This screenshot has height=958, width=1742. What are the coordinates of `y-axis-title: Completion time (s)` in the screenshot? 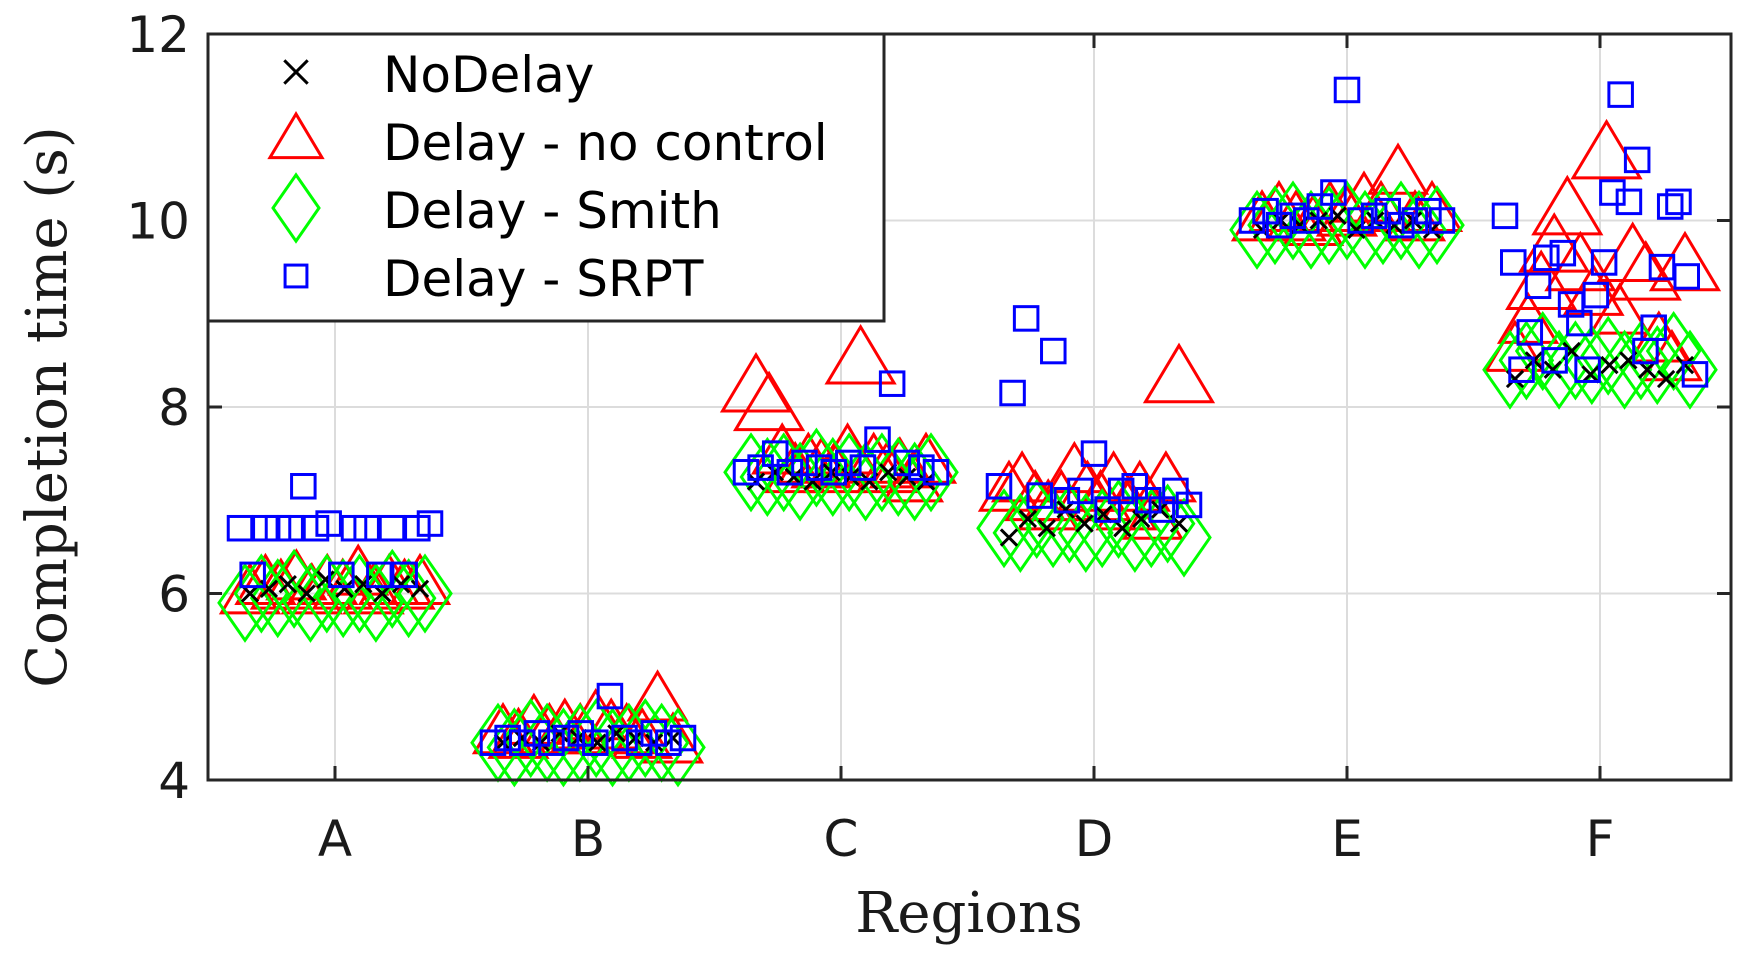 It's located at (47, 406).